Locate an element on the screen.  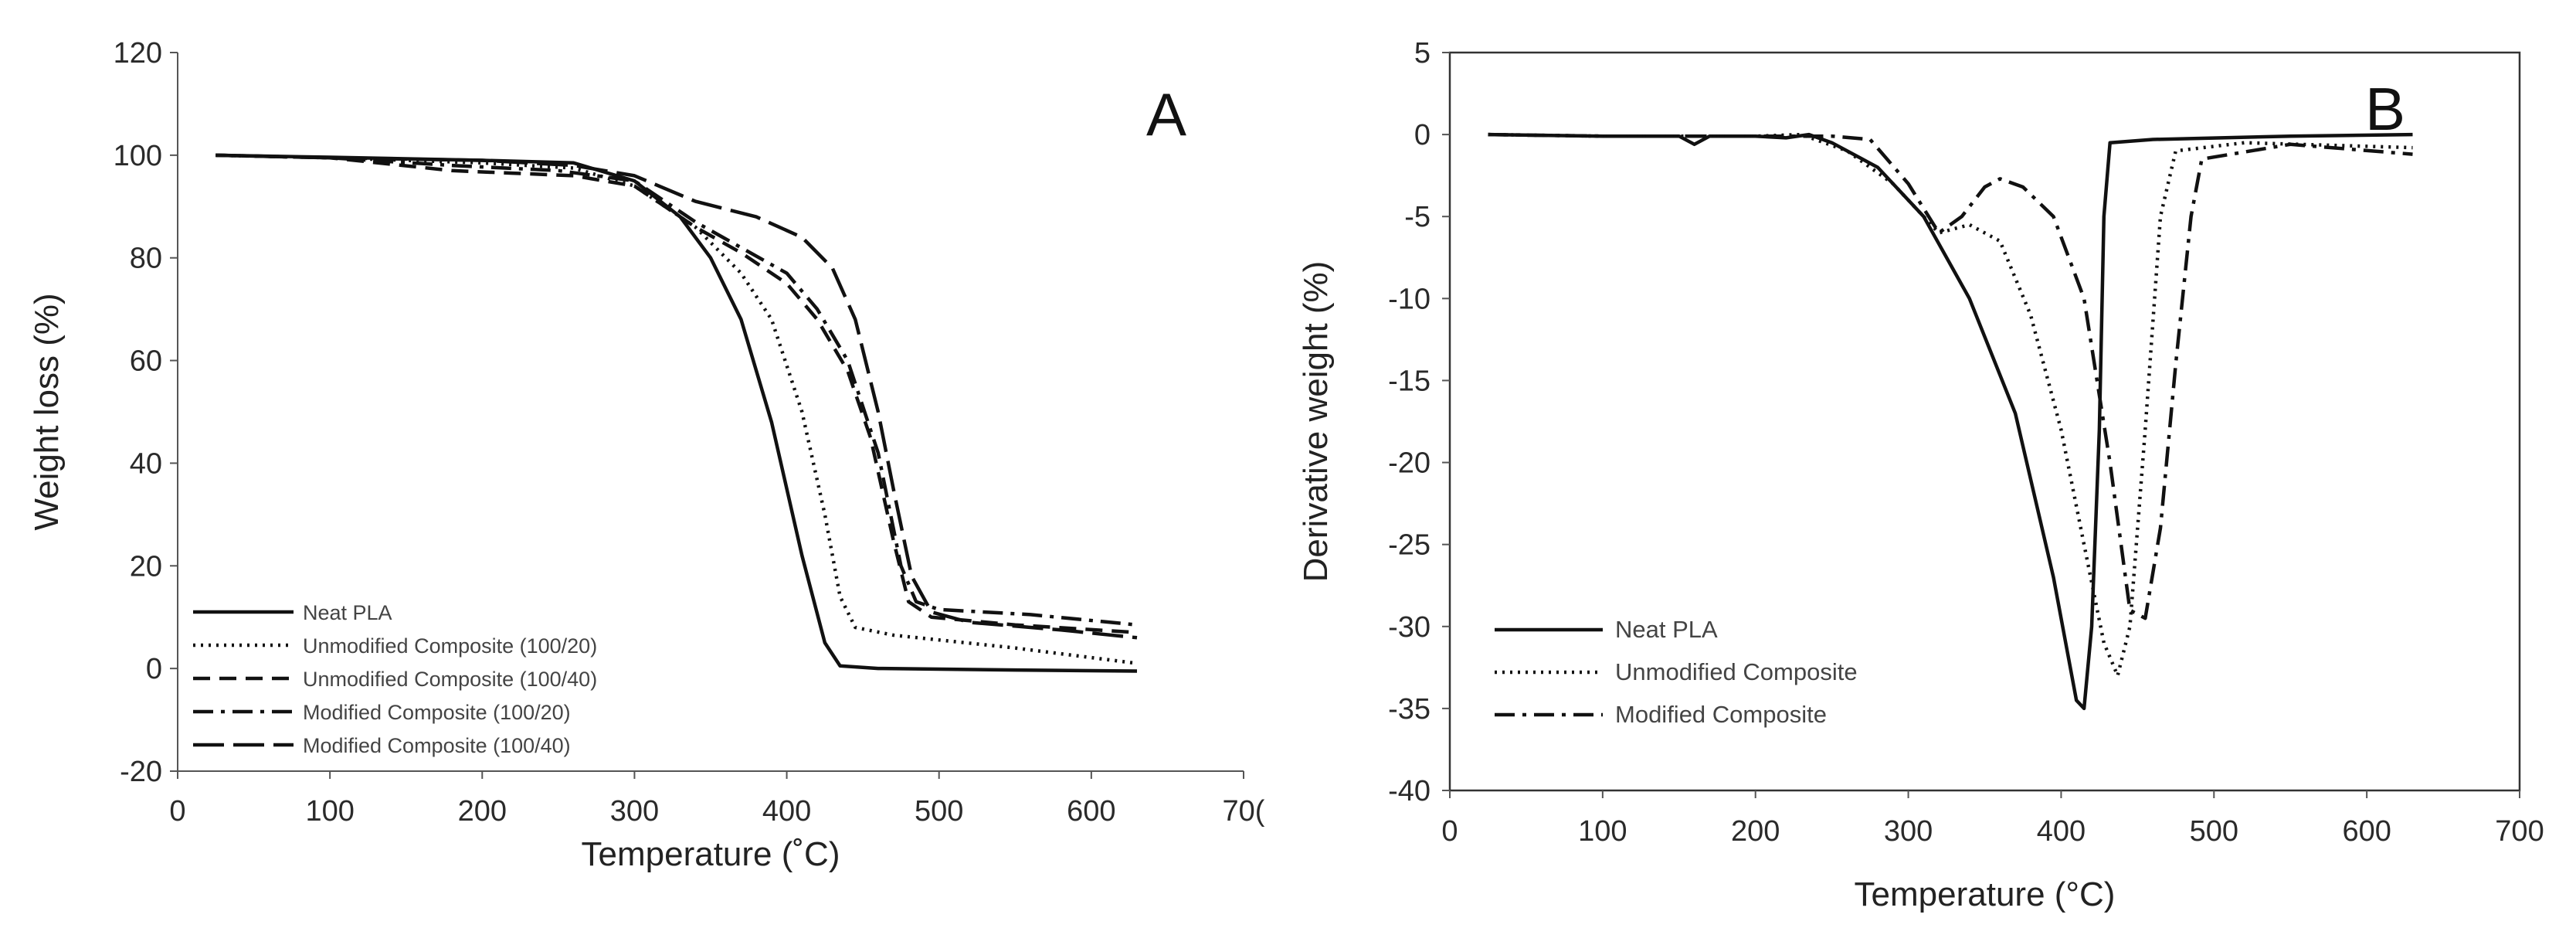
legend-label: Modified Composite (100/40) is located at coordinates (437, 745).